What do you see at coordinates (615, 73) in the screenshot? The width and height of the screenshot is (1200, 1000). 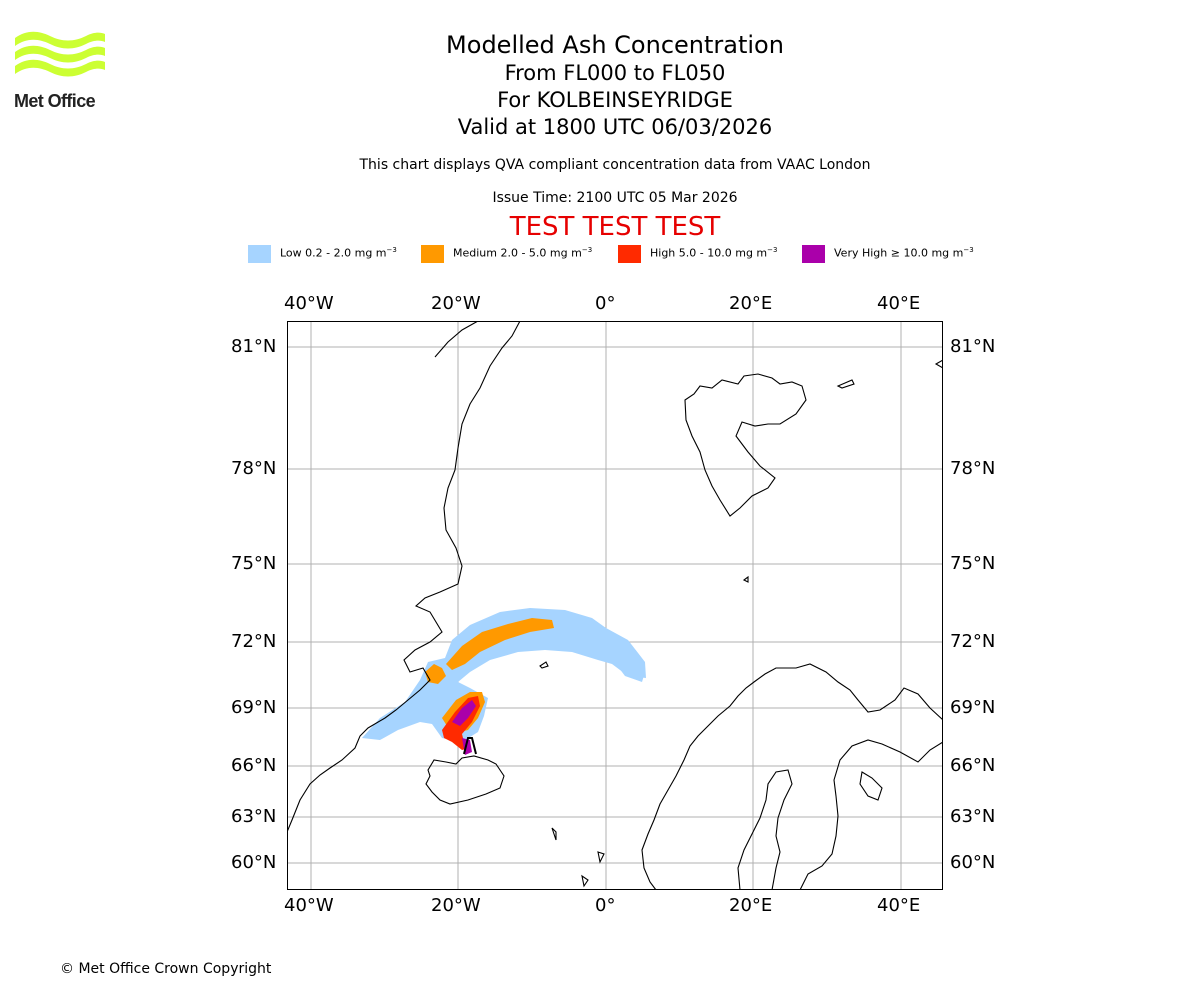 I see `flight-level-range: From FL000 to FL050` at bounding box center [615, 73].